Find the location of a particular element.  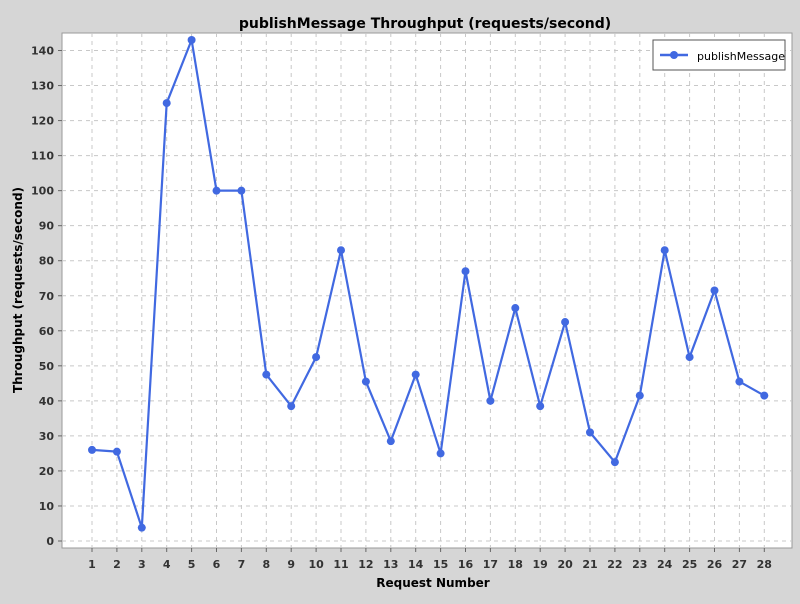

x-tick-label: 19 is located at coordinates (540, 564).